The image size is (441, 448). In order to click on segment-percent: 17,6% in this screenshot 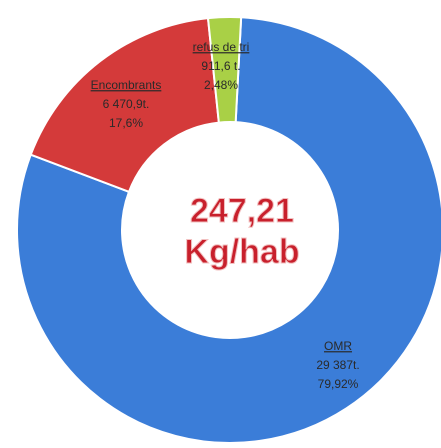, I will do `click(126, 123)`.